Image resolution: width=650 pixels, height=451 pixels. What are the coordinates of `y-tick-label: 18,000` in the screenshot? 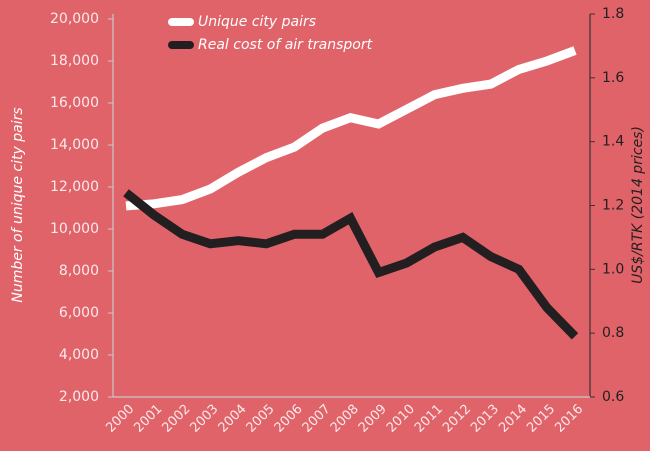 It's located at (74, 61).